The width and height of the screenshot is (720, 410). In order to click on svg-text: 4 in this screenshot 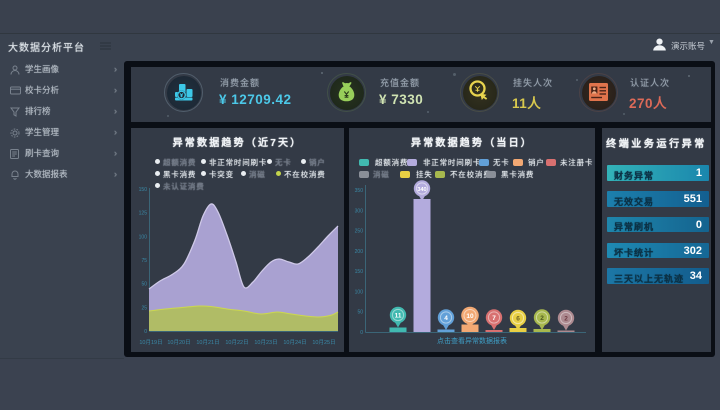, I will do `click(446, 318)`.